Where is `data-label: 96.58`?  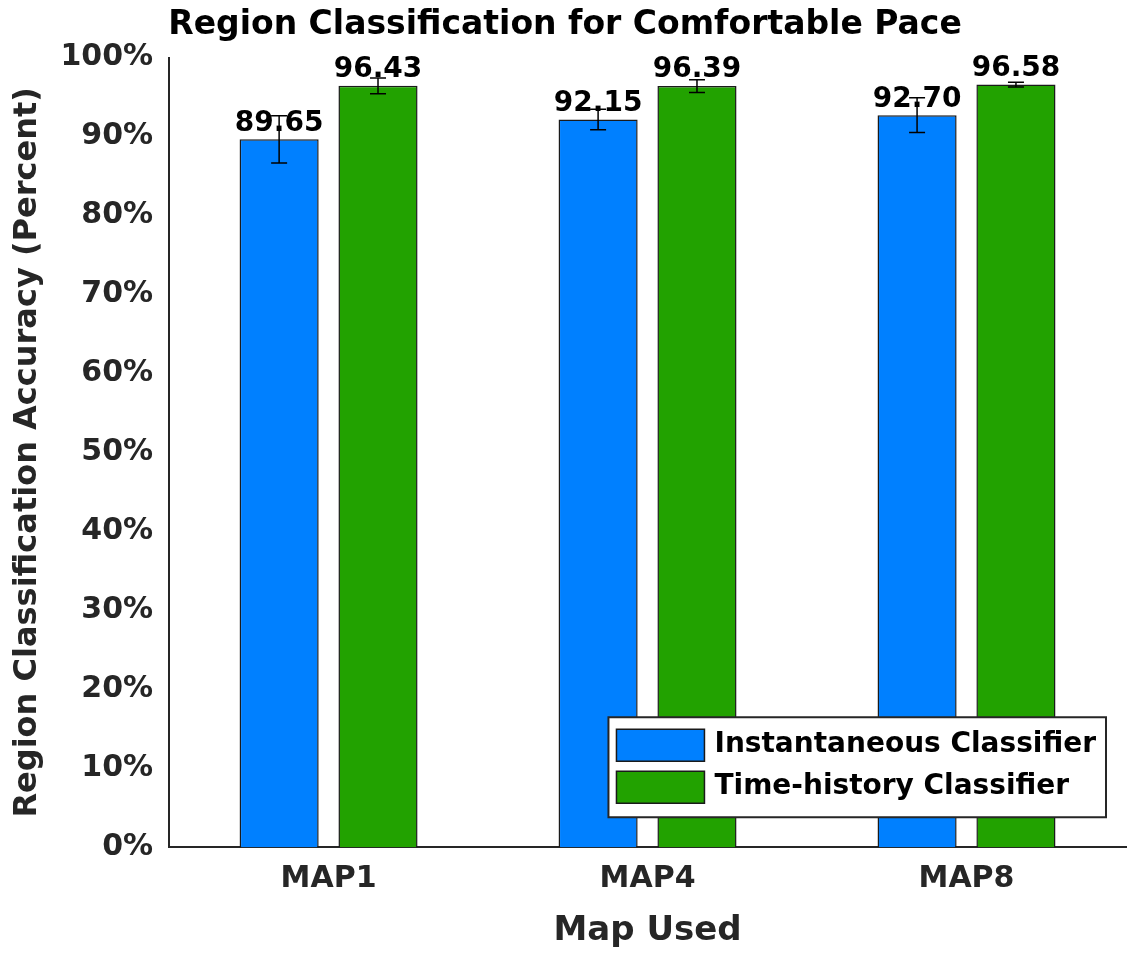 data-label: 96.58 is located at coordinates (1016, 66).